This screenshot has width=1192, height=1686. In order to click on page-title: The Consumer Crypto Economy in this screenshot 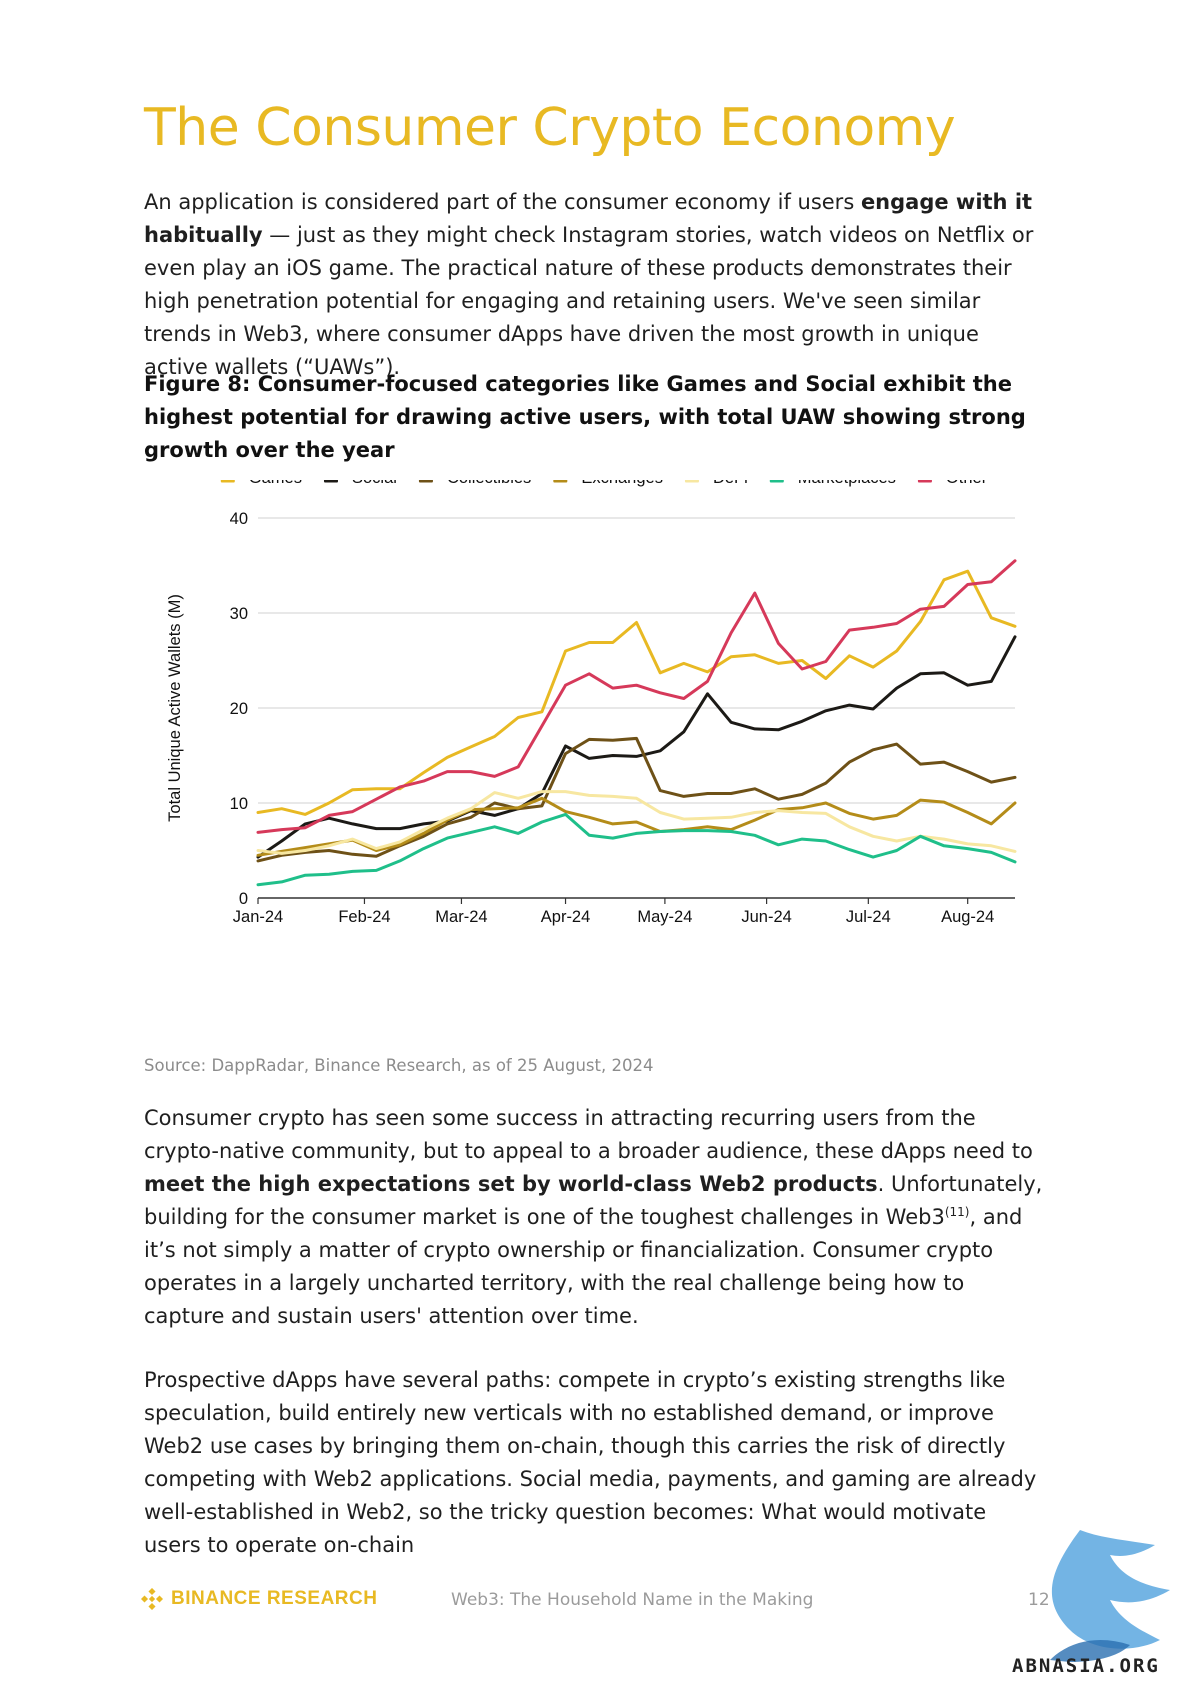, I will do `click(550, 128)`.